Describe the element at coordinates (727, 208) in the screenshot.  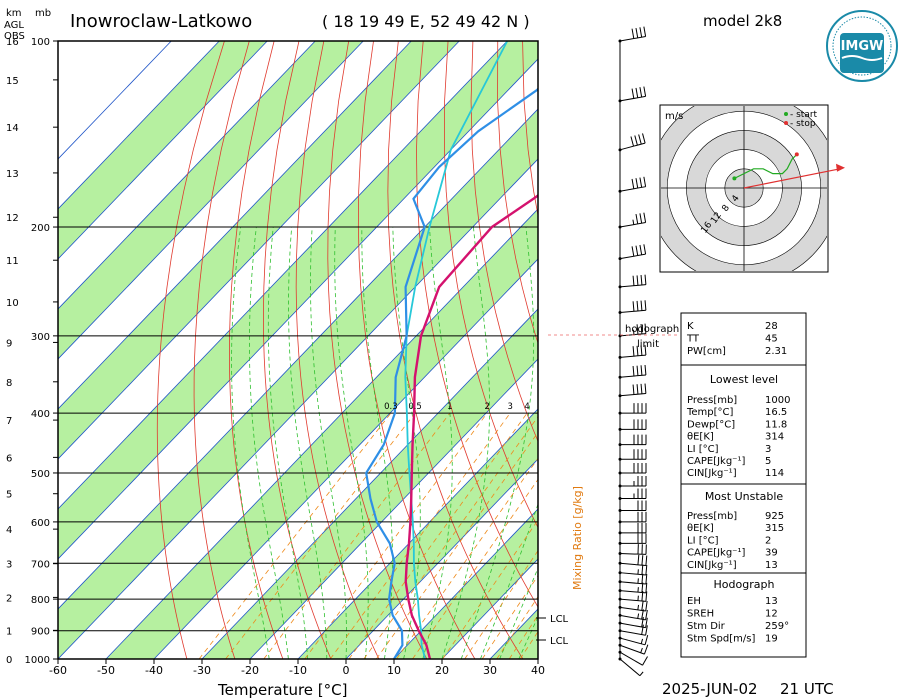
I see `hodograph-ring-label: 8` at that location.